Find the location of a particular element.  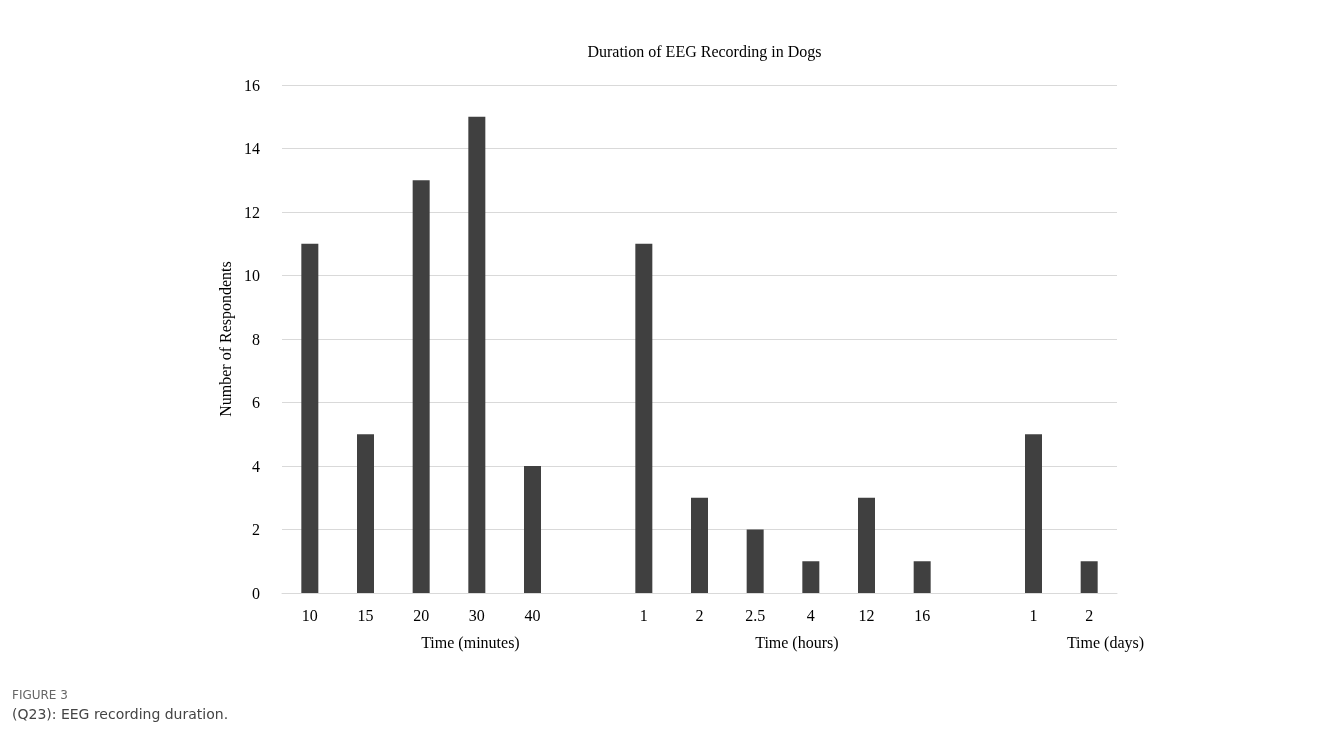

caption: FIGURE 3 is located at coordinates (40, 695).